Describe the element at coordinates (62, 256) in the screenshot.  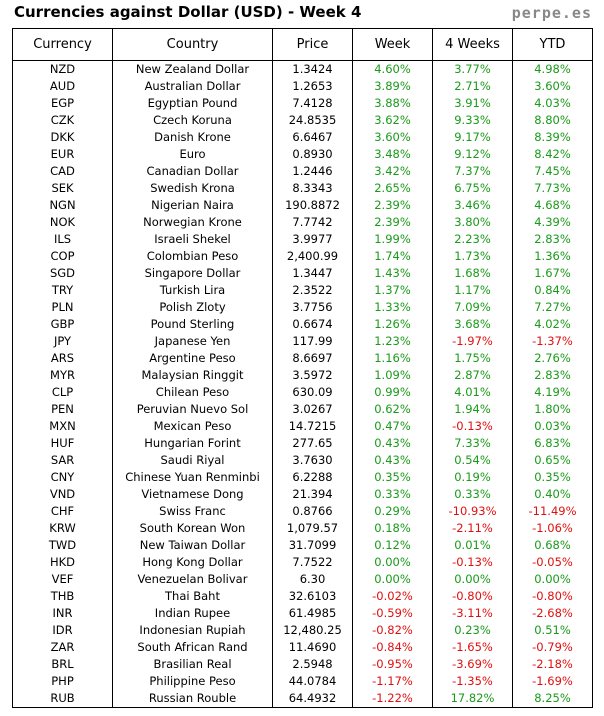
I see `table-cell: COP` at that location.